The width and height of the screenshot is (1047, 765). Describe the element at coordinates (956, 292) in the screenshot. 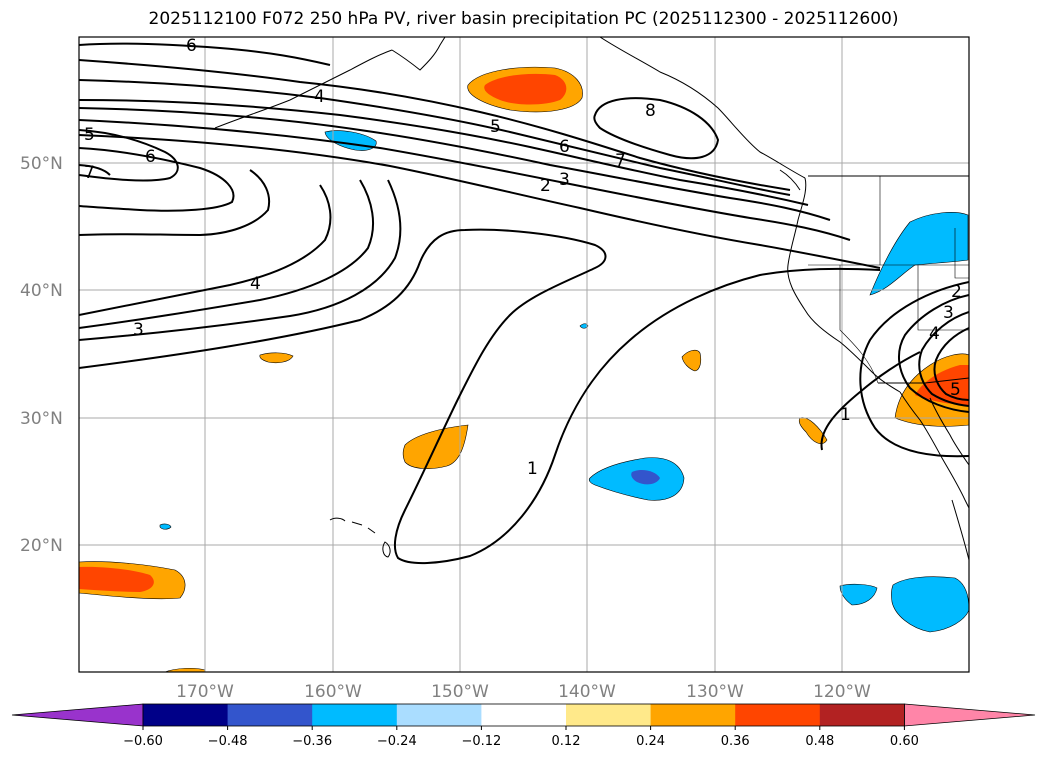

I see `contour-label: 2` at that location.